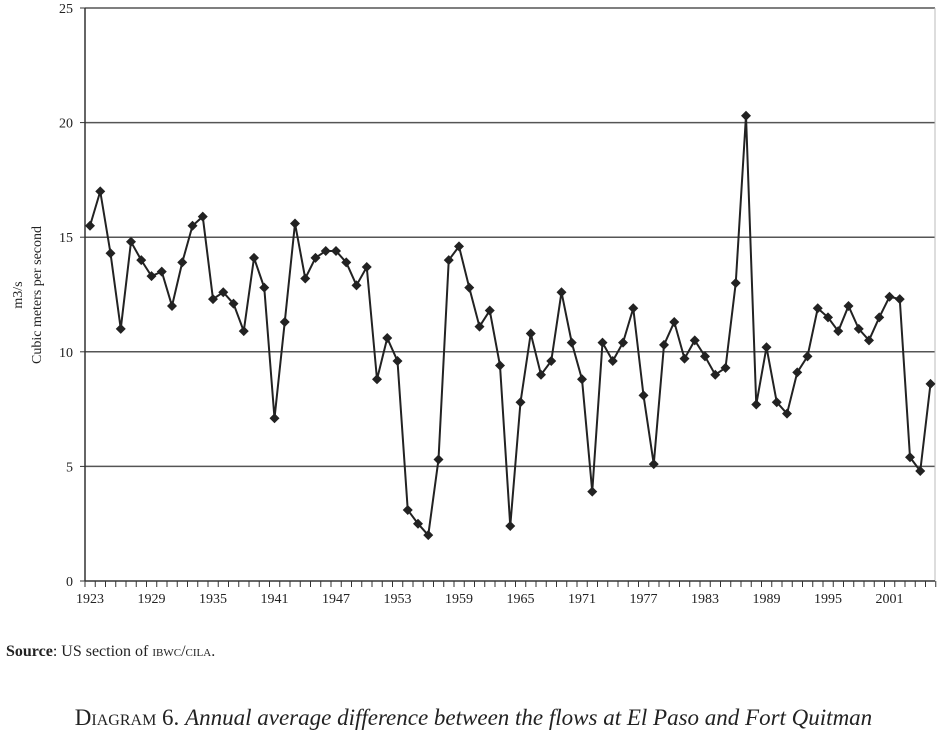  What do you see at coordinates (582, 599) in the screenshot?
I see `x-tick-label: 1971` at bounding box center [582, 599].